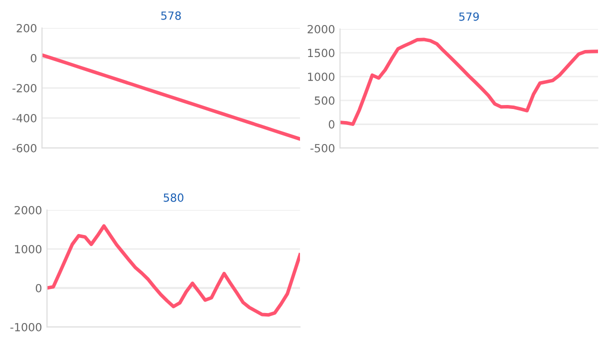 This screenshot has height=344, width=605. Describe the element at coordinates (322, 148) in the screenshot. I see `y-tick-label: -500` at that location.